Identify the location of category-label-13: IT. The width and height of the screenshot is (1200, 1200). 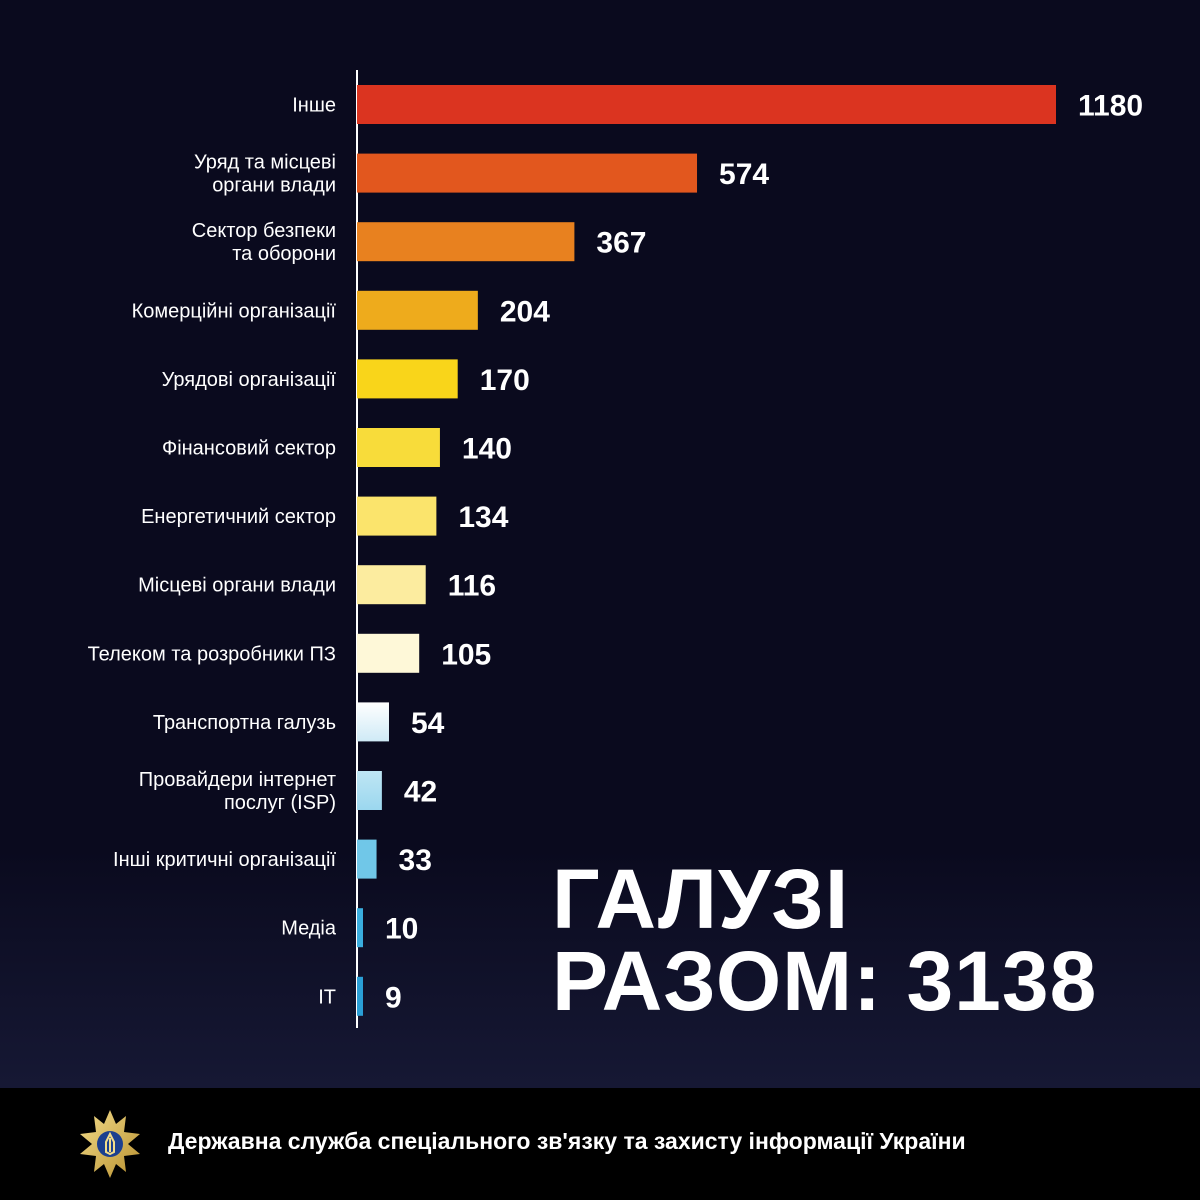
(327, 997).